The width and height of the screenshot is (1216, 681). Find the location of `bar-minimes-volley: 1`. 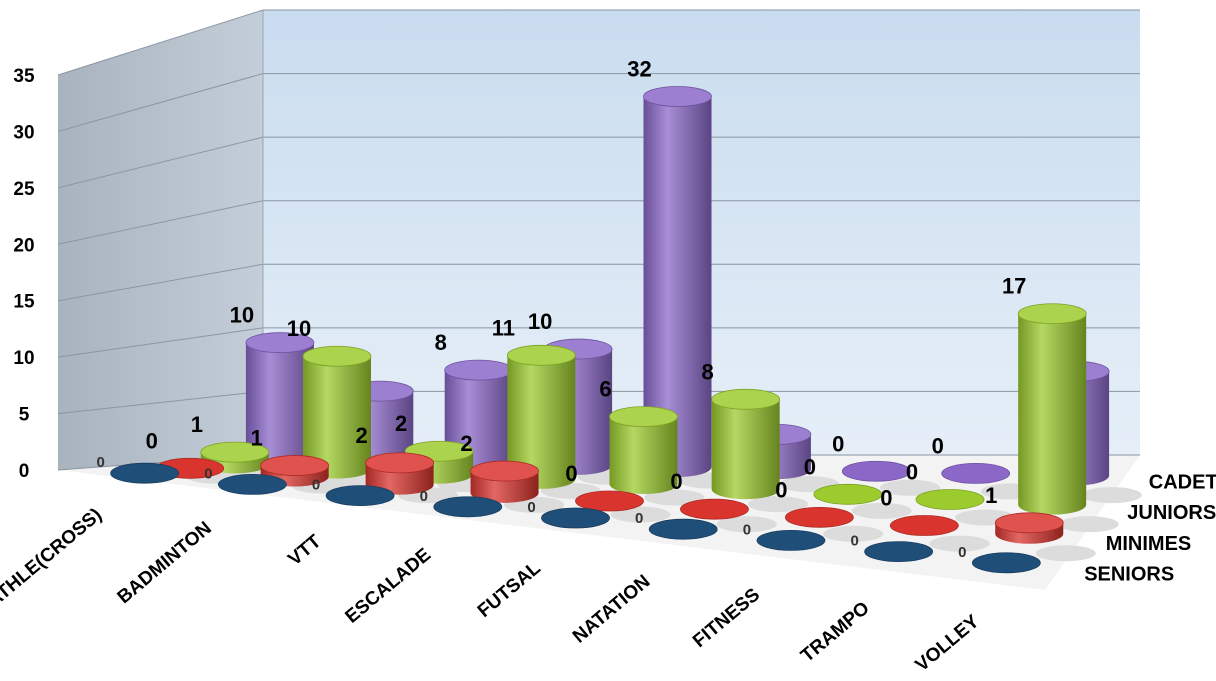

bar-minimes-volley: 1 is located at coordinates (1024, 513).